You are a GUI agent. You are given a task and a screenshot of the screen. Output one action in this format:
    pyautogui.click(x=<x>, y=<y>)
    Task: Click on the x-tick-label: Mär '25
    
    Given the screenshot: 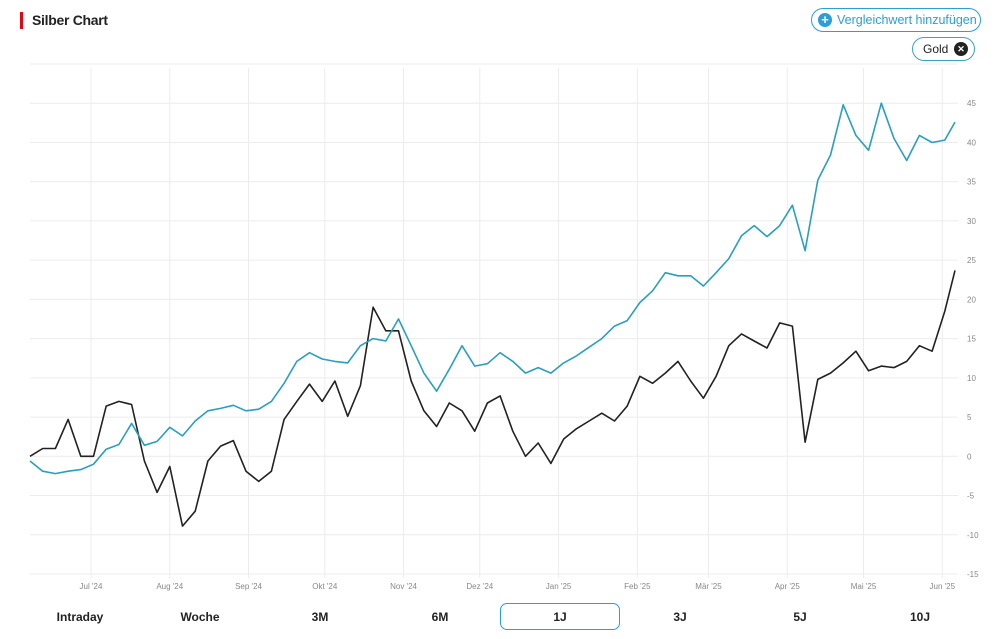 What is the action you would take?
    pyautogui.click(x=708, y=586)
    